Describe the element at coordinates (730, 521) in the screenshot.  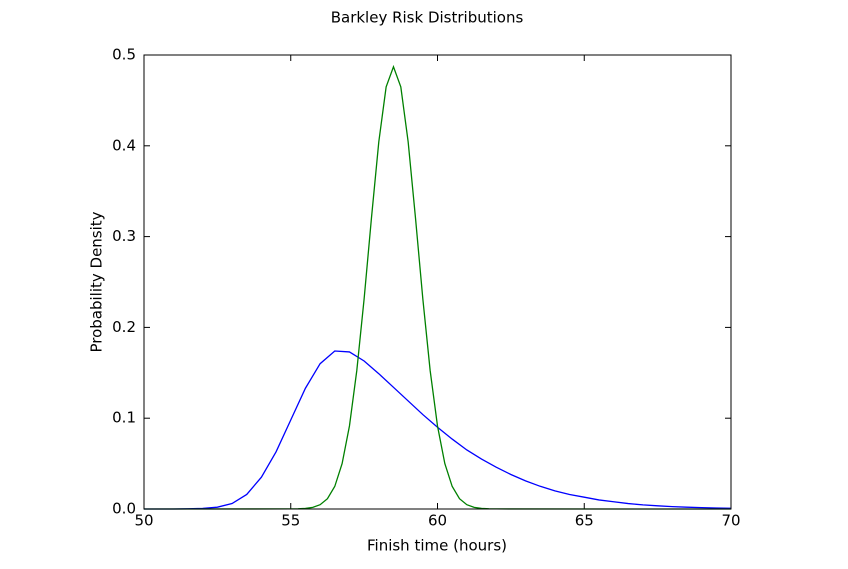
I see `x-tick-label: 70` at that location.